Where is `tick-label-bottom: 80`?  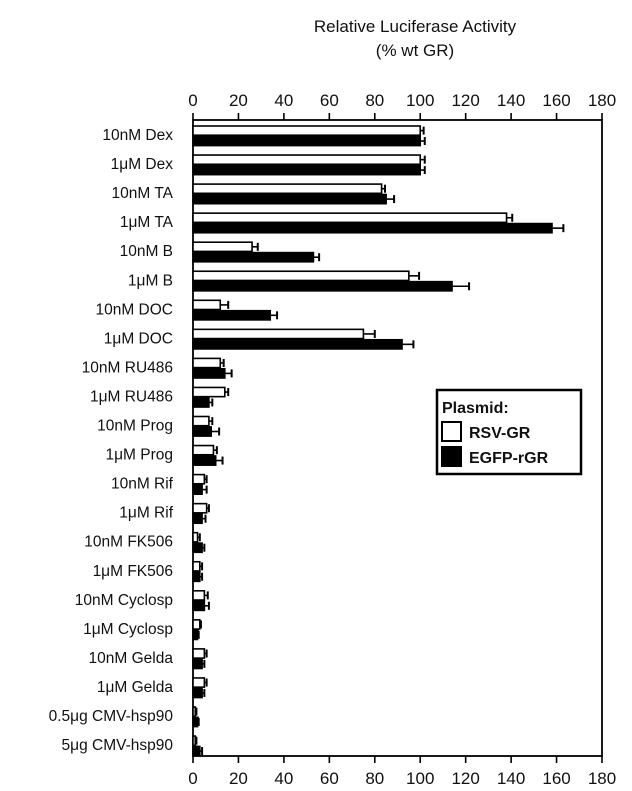
tick-label-bottom: 80 is located at coordinates (374, 778).